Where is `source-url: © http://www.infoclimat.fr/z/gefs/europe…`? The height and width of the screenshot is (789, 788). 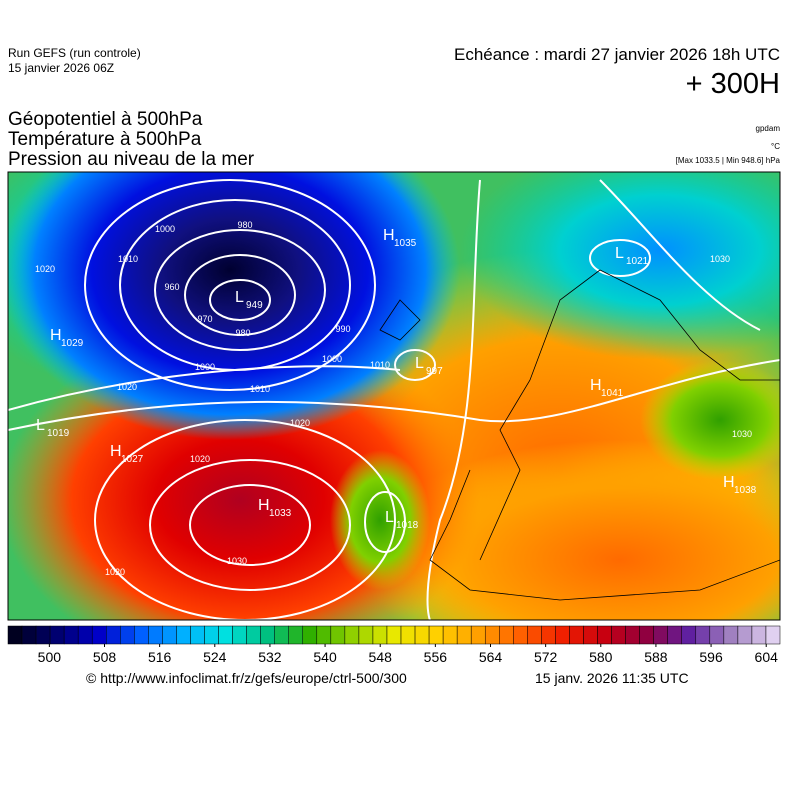 source-url: © http://www.infoclimat.fr/z/gefs/europe… is located at coordinates (246, 678).